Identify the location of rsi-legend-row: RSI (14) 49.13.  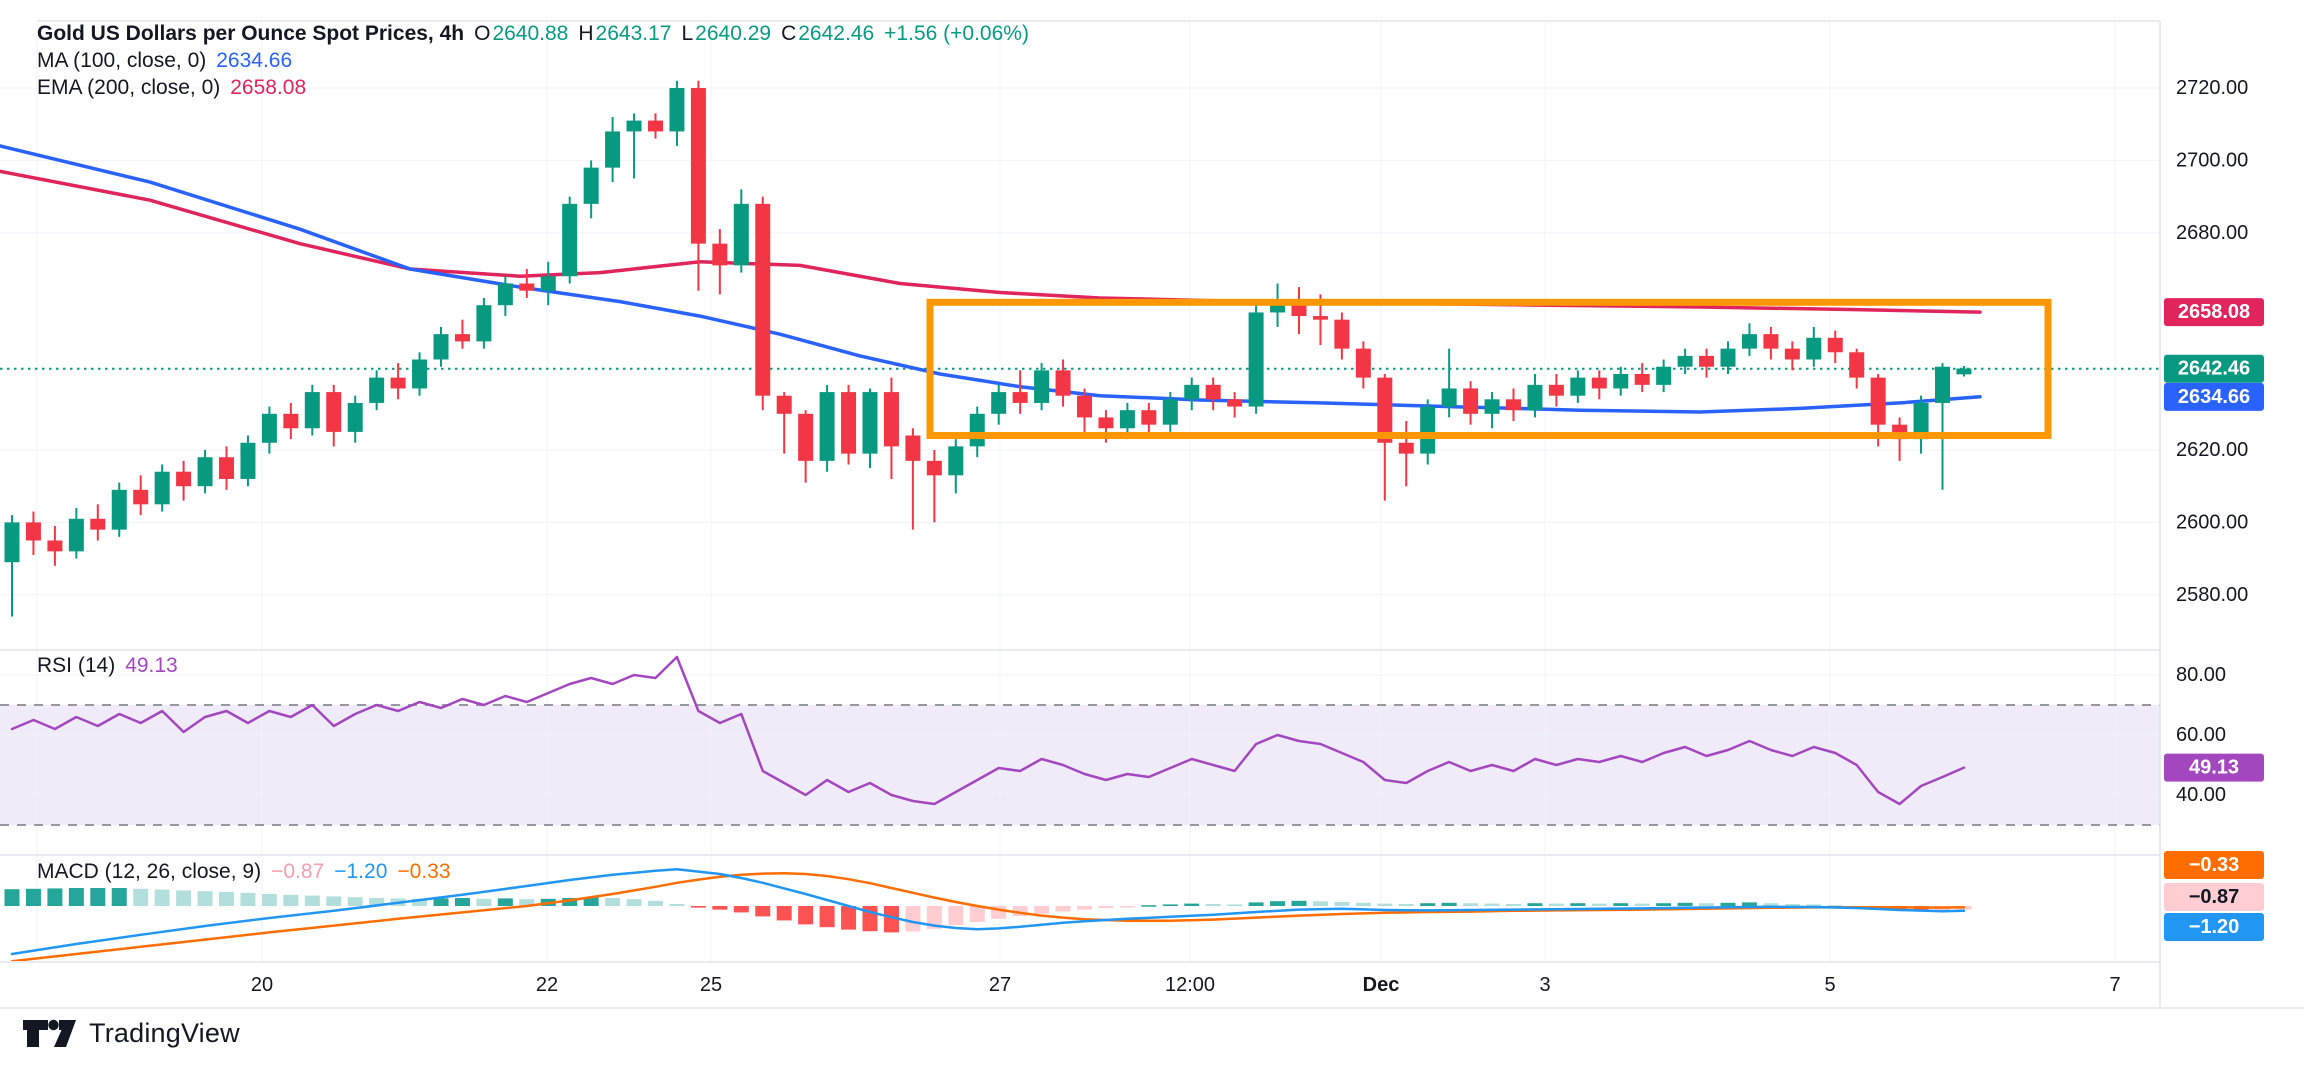
(107, 665).